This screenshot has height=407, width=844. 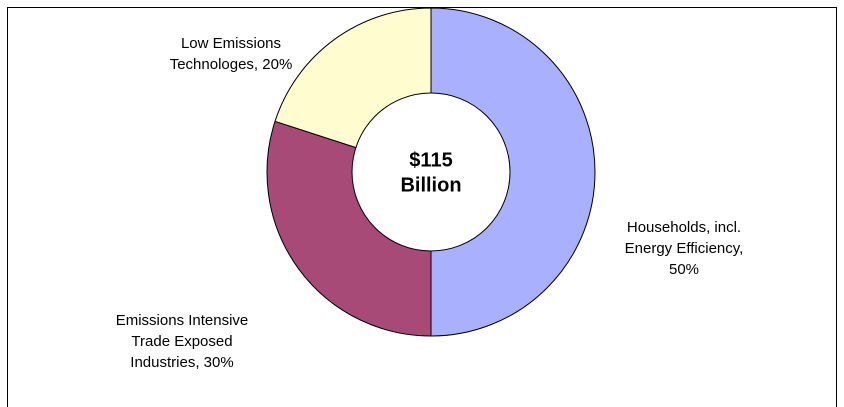 I want to click on center-label: $115 Billion, so click(x=430, y=173).